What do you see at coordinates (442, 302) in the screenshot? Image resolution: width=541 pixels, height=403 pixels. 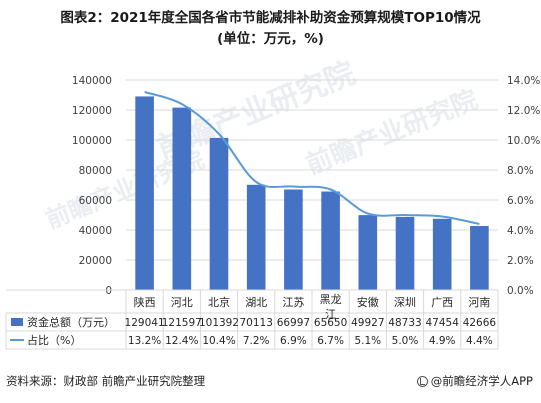 I see `category-label: 广西` at bounding box center [442, 302].